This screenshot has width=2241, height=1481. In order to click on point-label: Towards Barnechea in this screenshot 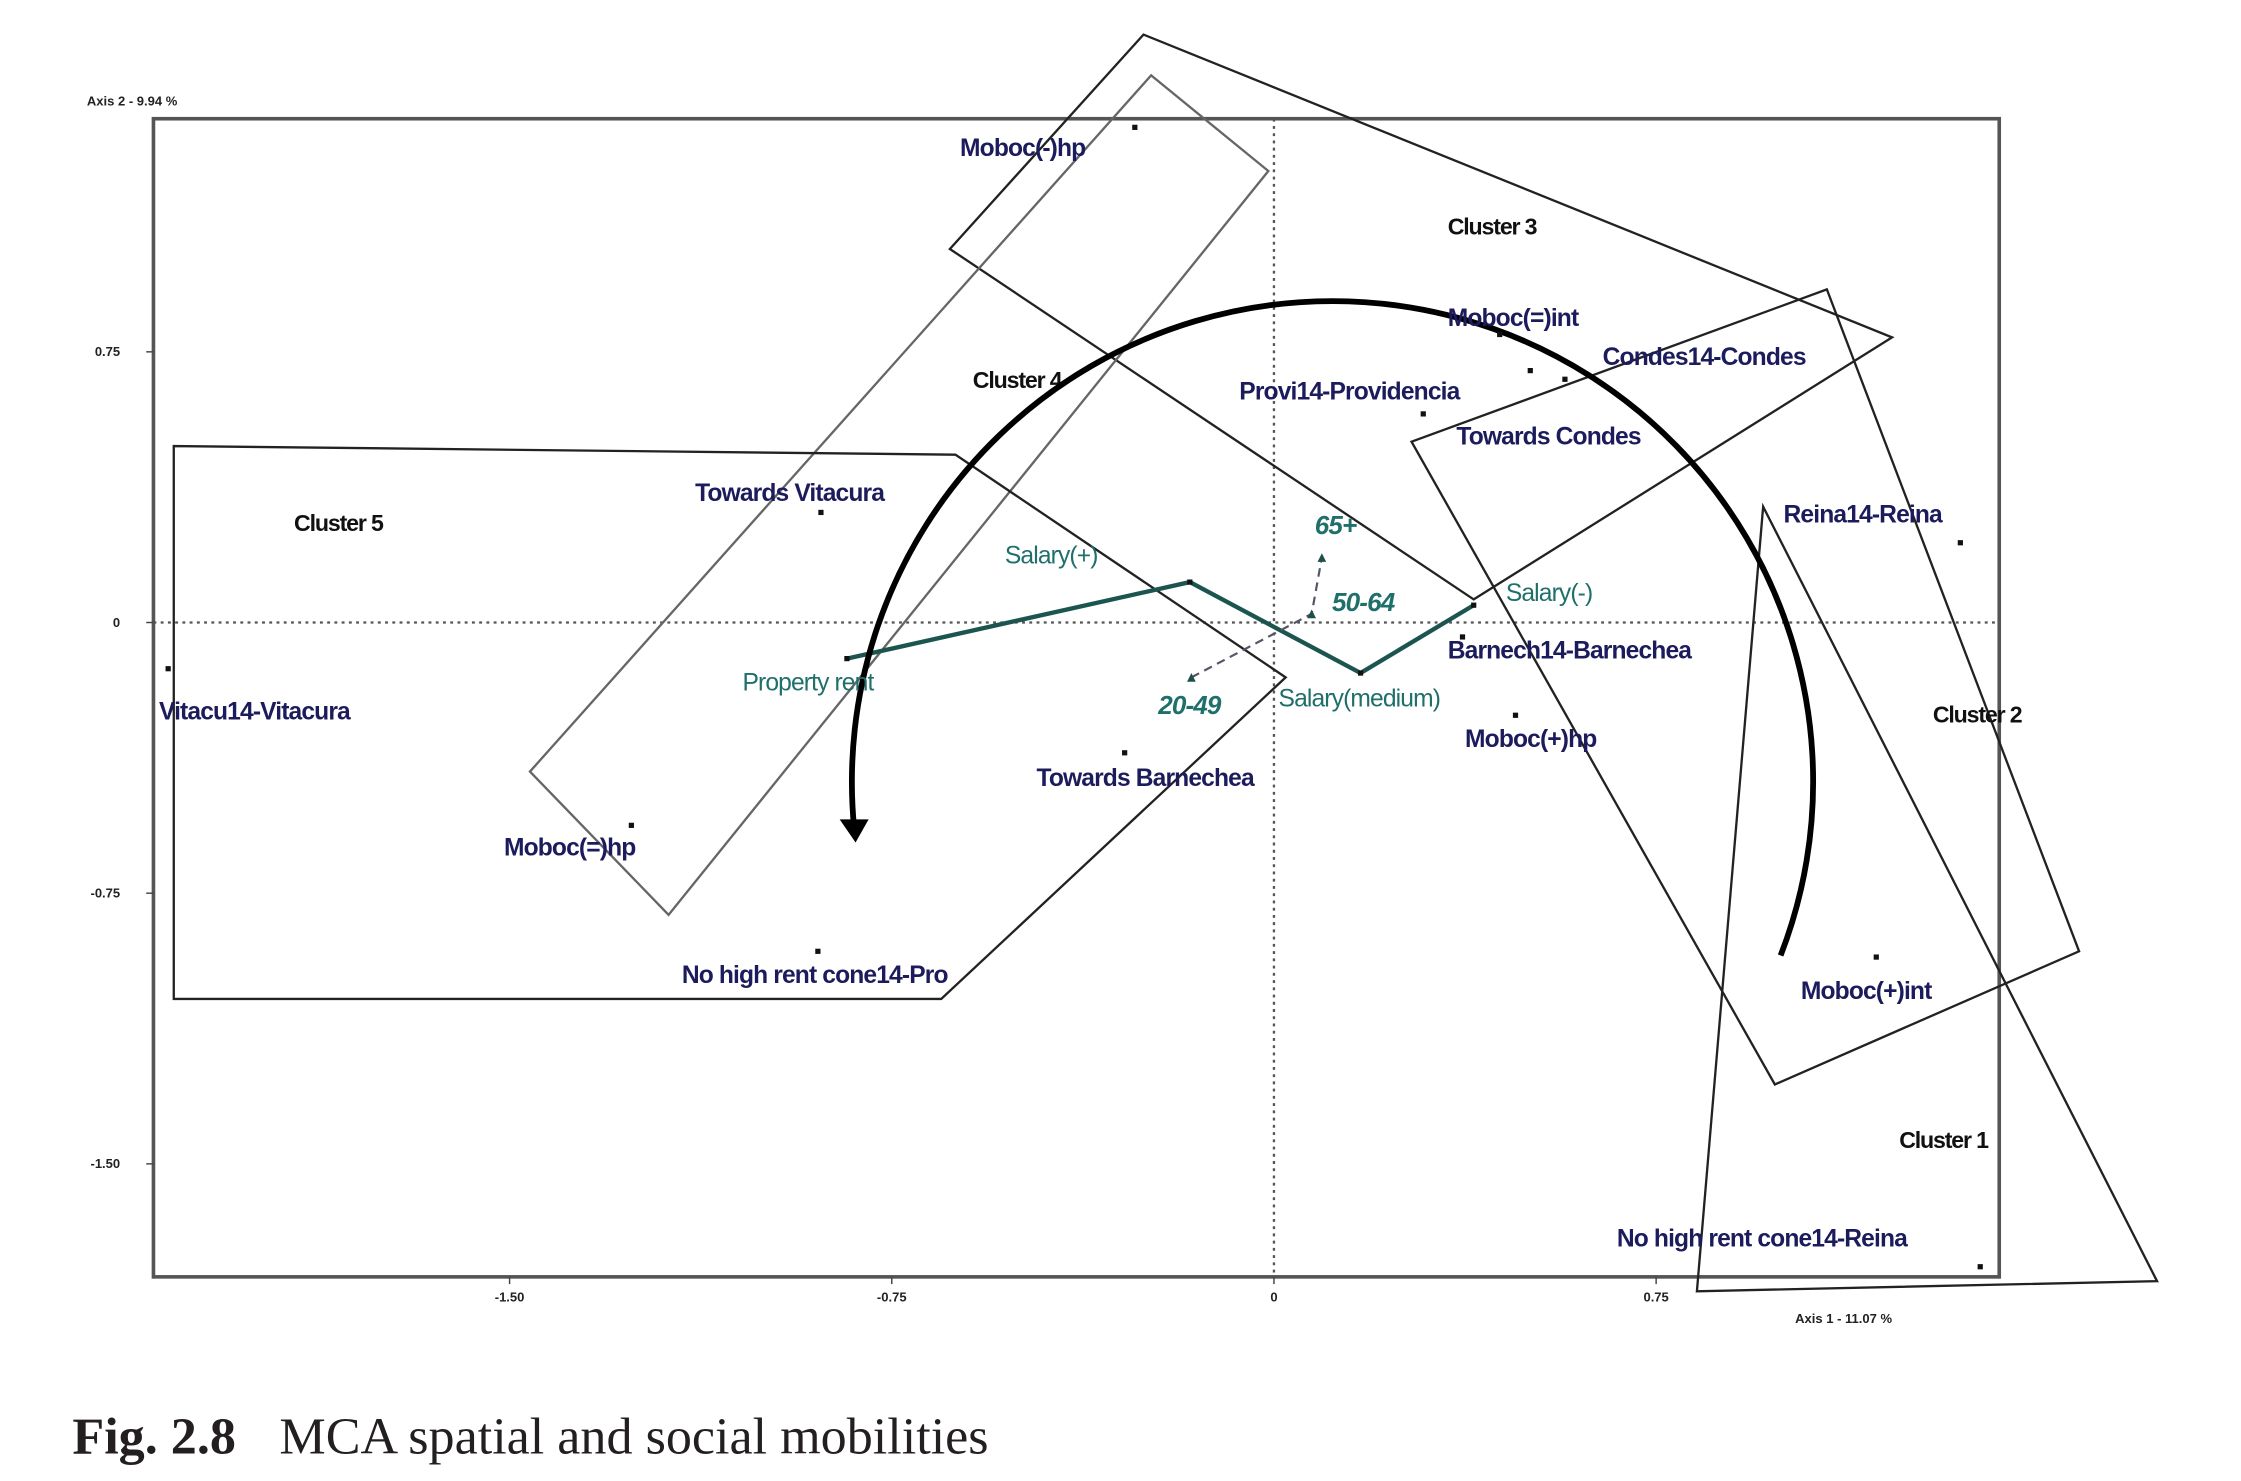, I will do `click(1145, 778)`.